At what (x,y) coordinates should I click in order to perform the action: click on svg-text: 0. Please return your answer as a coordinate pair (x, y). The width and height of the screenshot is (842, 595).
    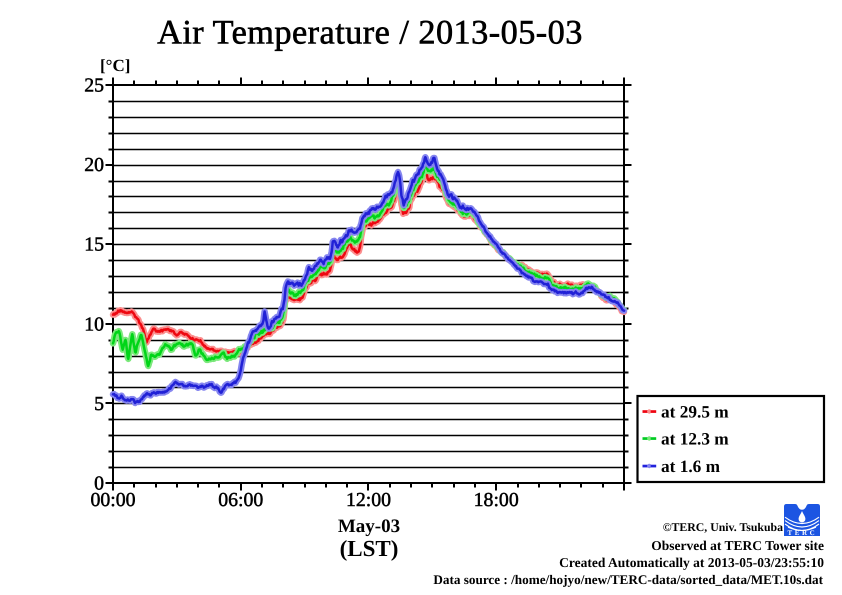
    Looking at the image, I should click on (99, 484).